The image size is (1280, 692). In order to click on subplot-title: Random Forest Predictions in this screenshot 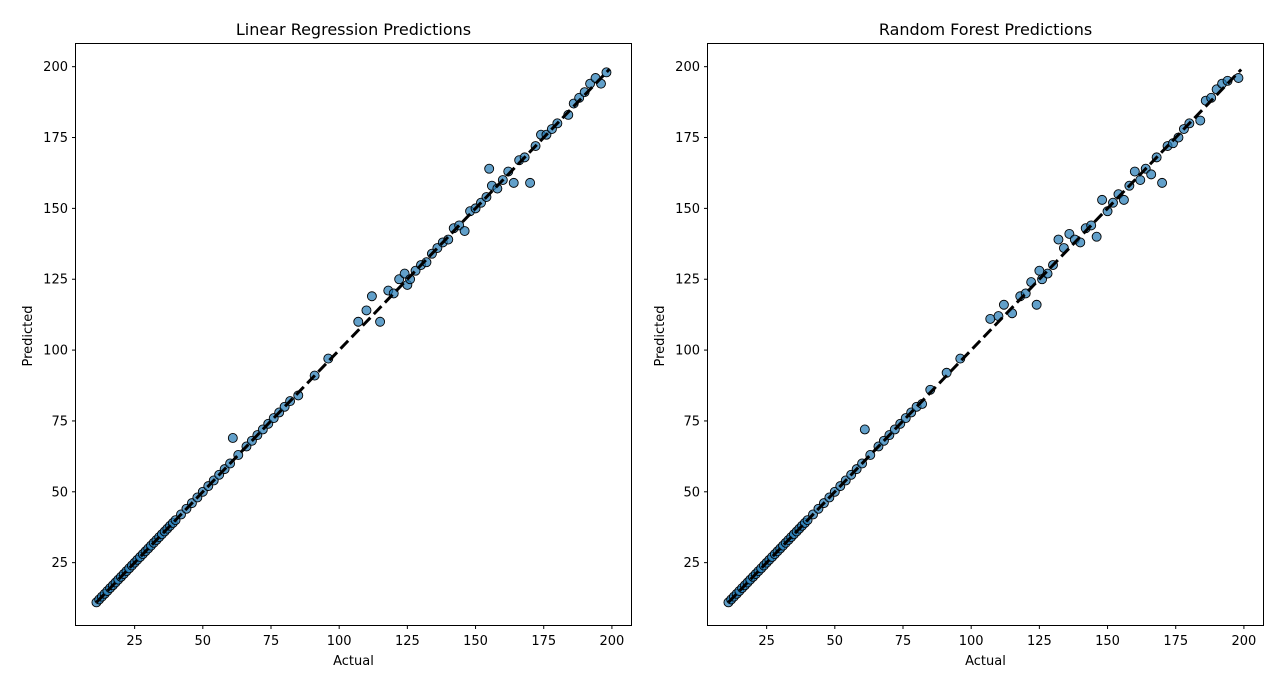, I will do `click(985, 29)`.